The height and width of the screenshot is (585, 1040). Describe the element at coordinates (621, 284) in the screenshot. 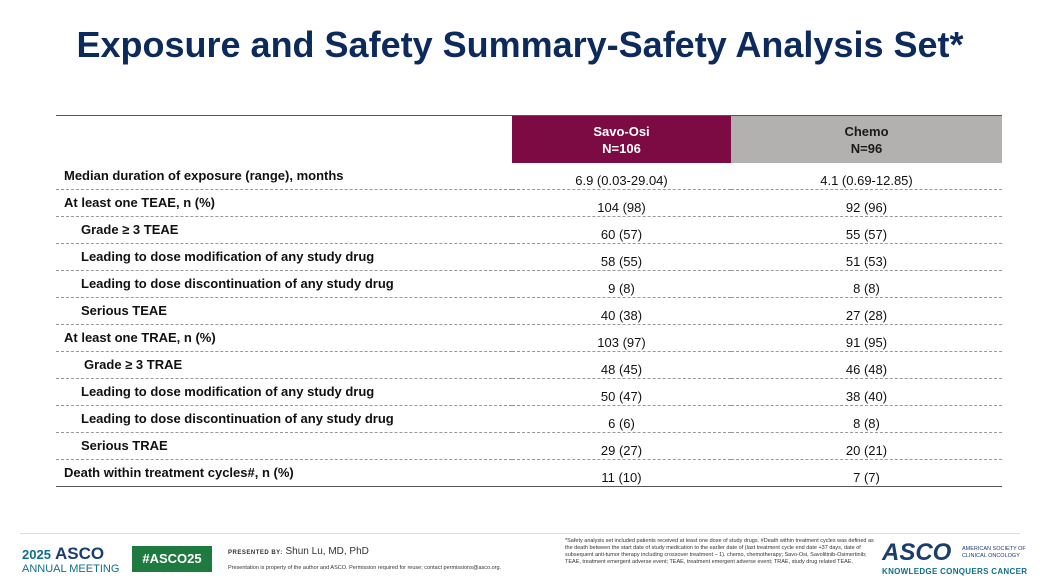

I see `cell: 9 (8)` at that location.